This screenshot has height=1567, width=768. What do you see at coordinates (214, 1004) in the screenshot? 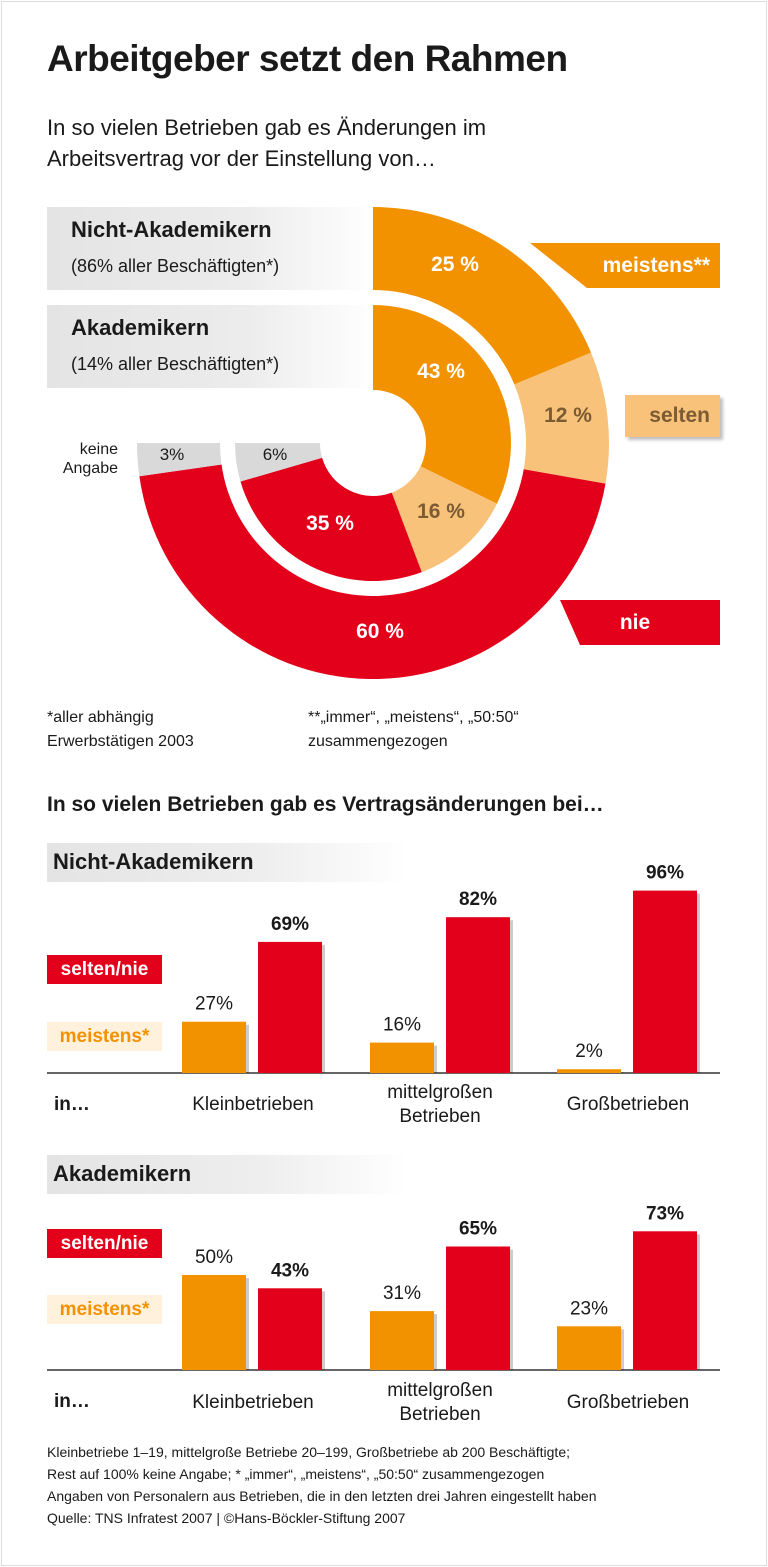
I see `bar-value-label: 27%` at bounding box center [214, 1004].